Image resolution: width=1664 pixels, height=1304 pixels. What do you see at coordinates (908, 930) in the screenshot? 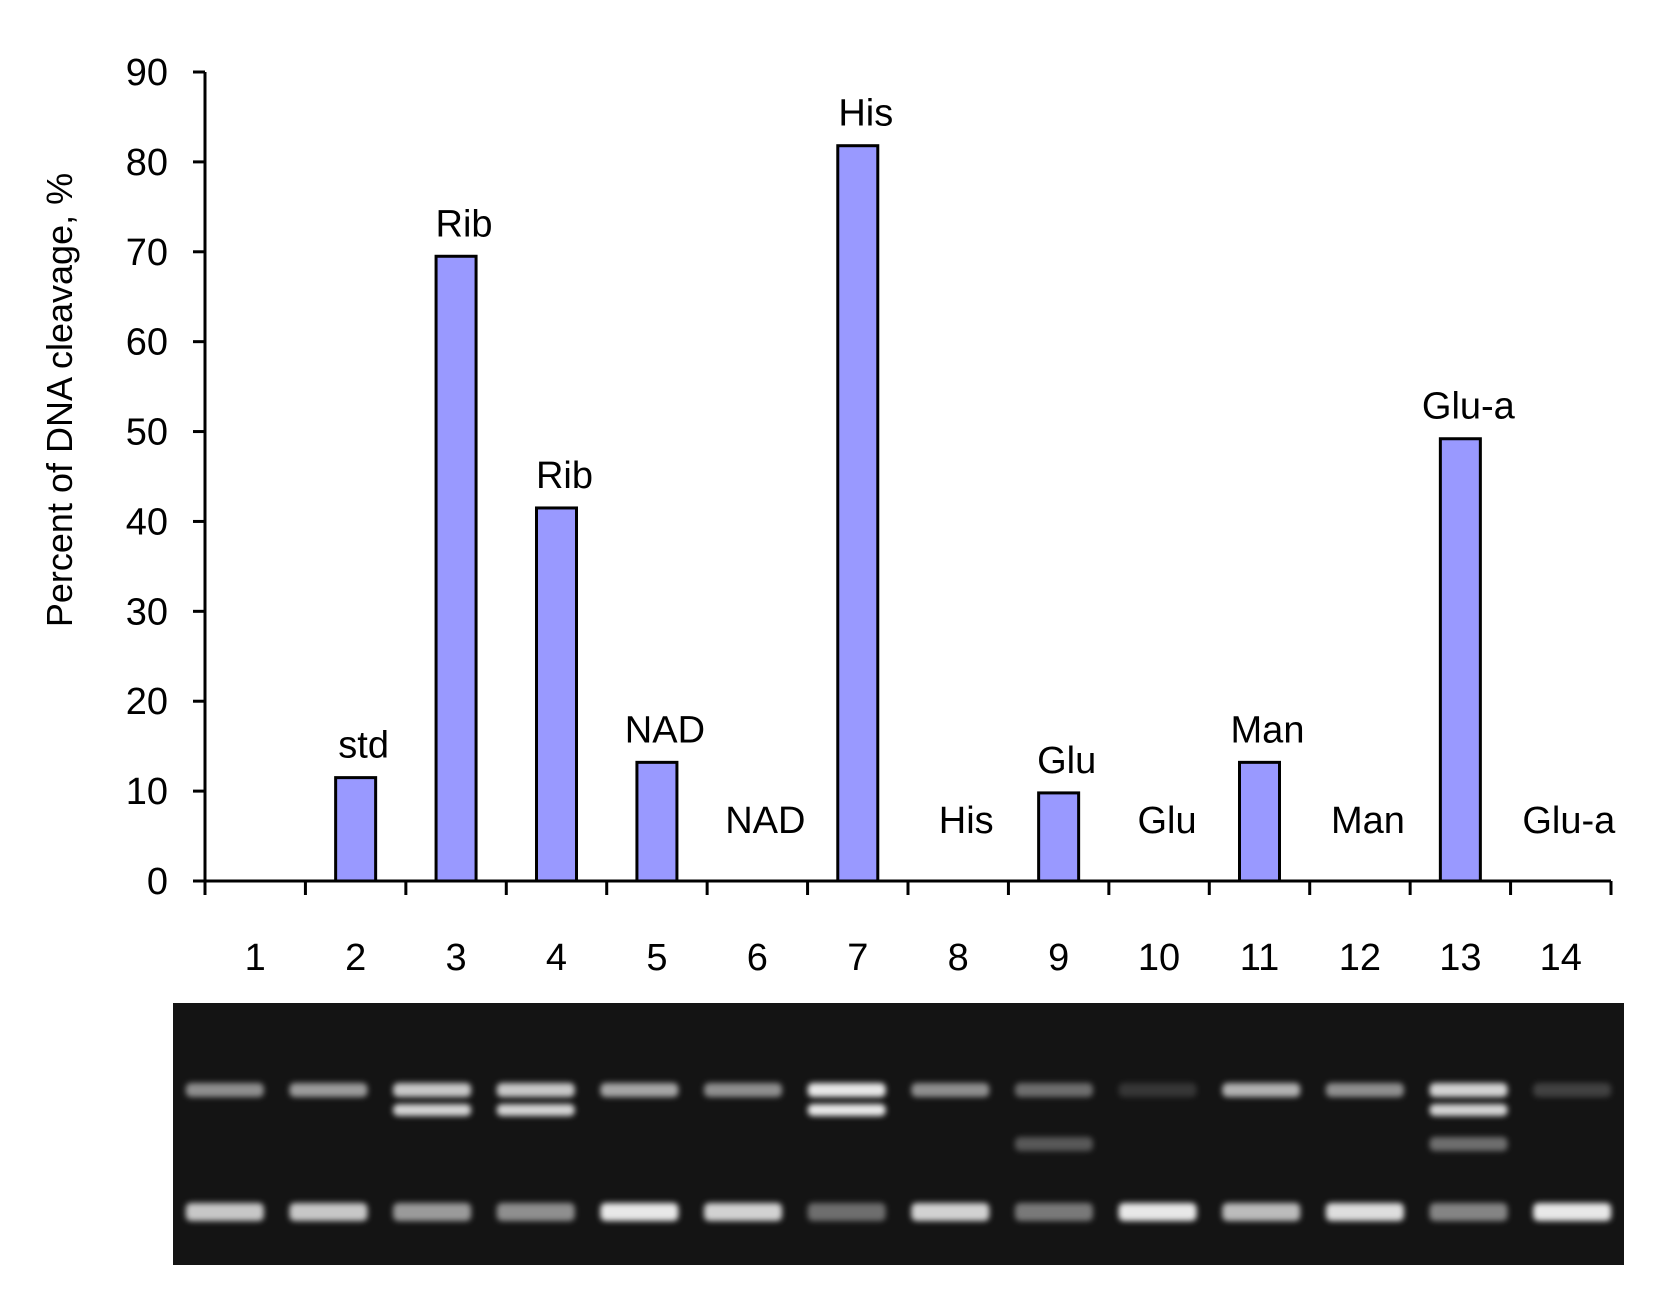
I see `x-ticks: 1 2 3 4 5 6 7 8 9 10 11 12 13 14` at bounding box center [908, 930].